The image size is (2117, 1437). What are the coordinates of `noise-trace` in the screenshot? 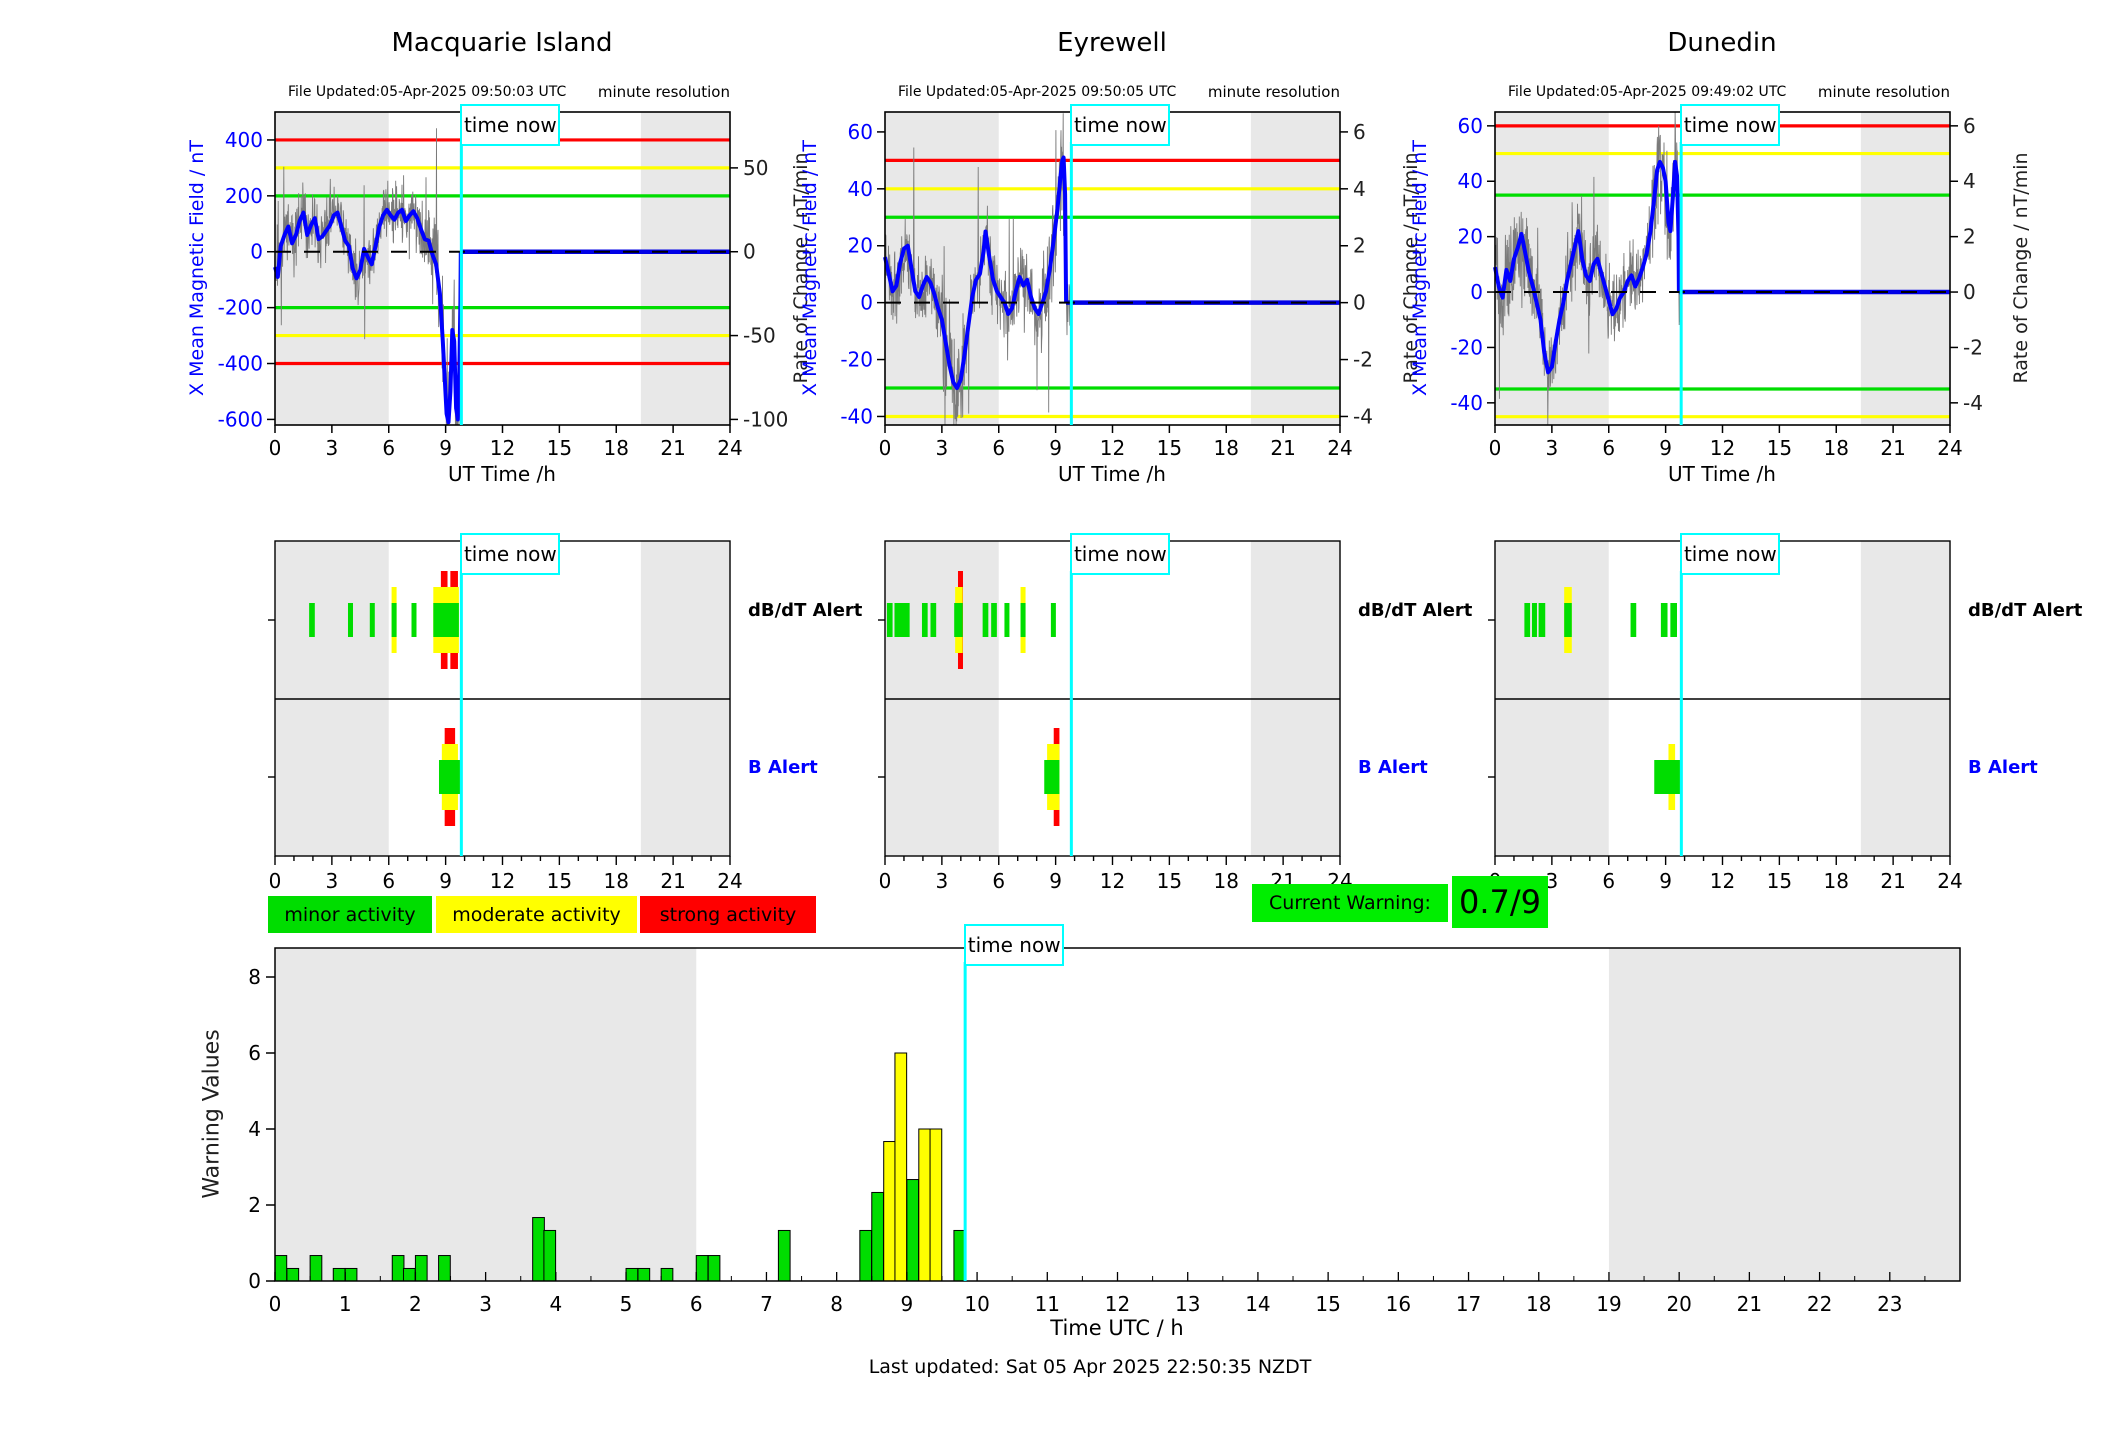 It's located at (1588, 268).